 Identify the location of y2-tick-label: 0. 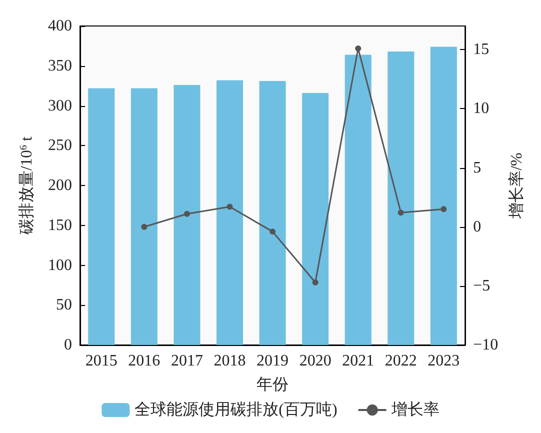
(477, 227).